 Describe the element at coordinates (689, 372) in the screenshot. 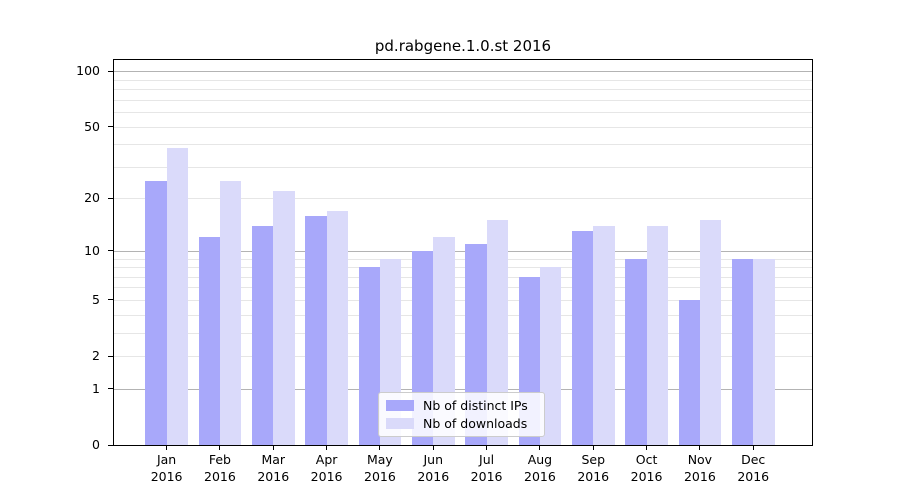

I see `bar-nb-of-distinct-ips-nov` at that location.